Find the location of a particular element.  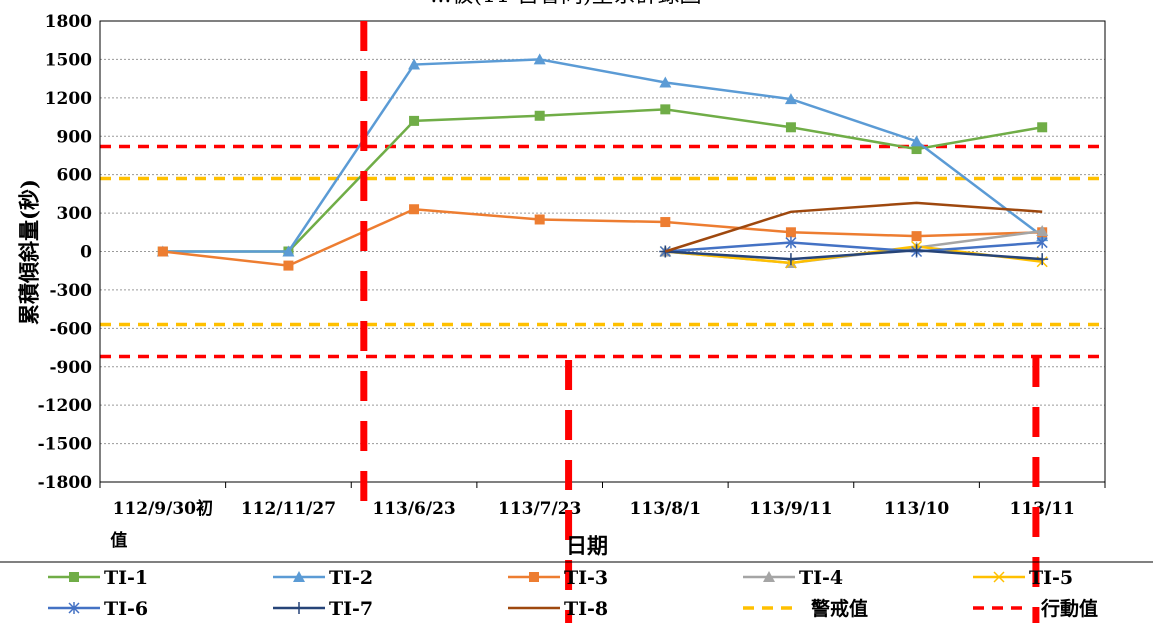

x-tick-label: 113/10 is located at coordinates (917, 509).